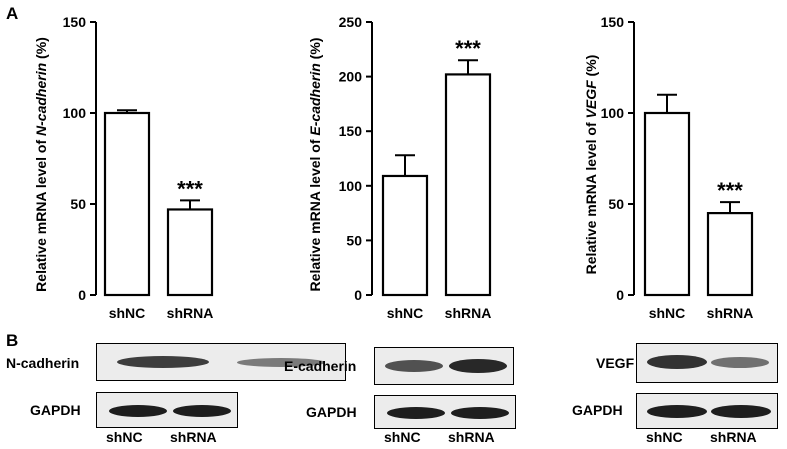 The height and width of the screenshot is (449, 787). What do you see at coordinates (664, 437) in the screenshot?
I see `blot-3-lane-shnc: shNC` at bounding box center [664, 437].